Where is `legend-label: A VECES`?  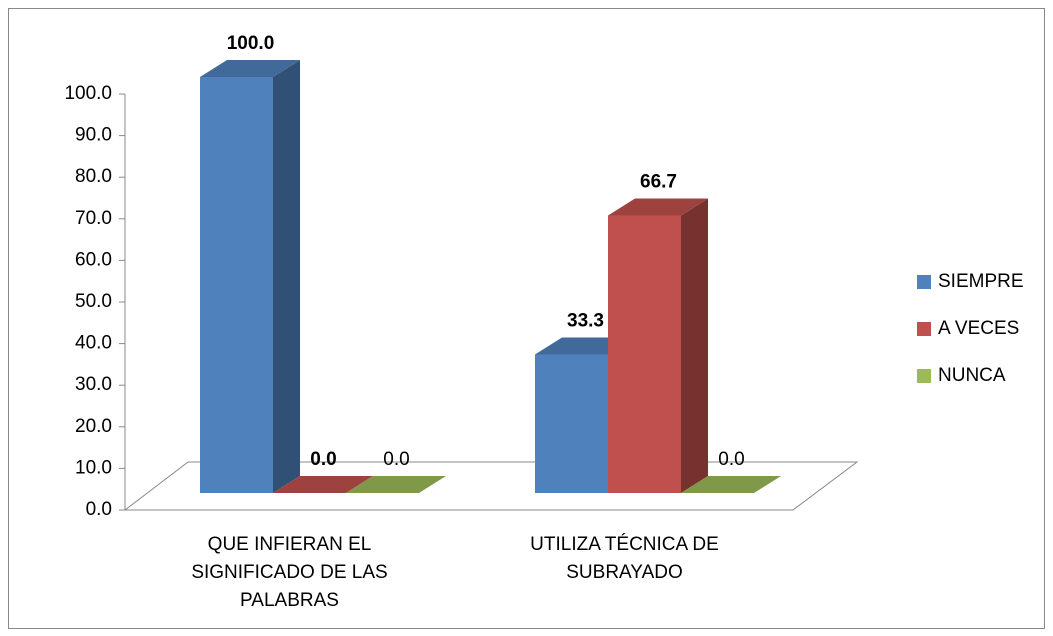
legend-label: A VECES is located at coordinates (978, 328).